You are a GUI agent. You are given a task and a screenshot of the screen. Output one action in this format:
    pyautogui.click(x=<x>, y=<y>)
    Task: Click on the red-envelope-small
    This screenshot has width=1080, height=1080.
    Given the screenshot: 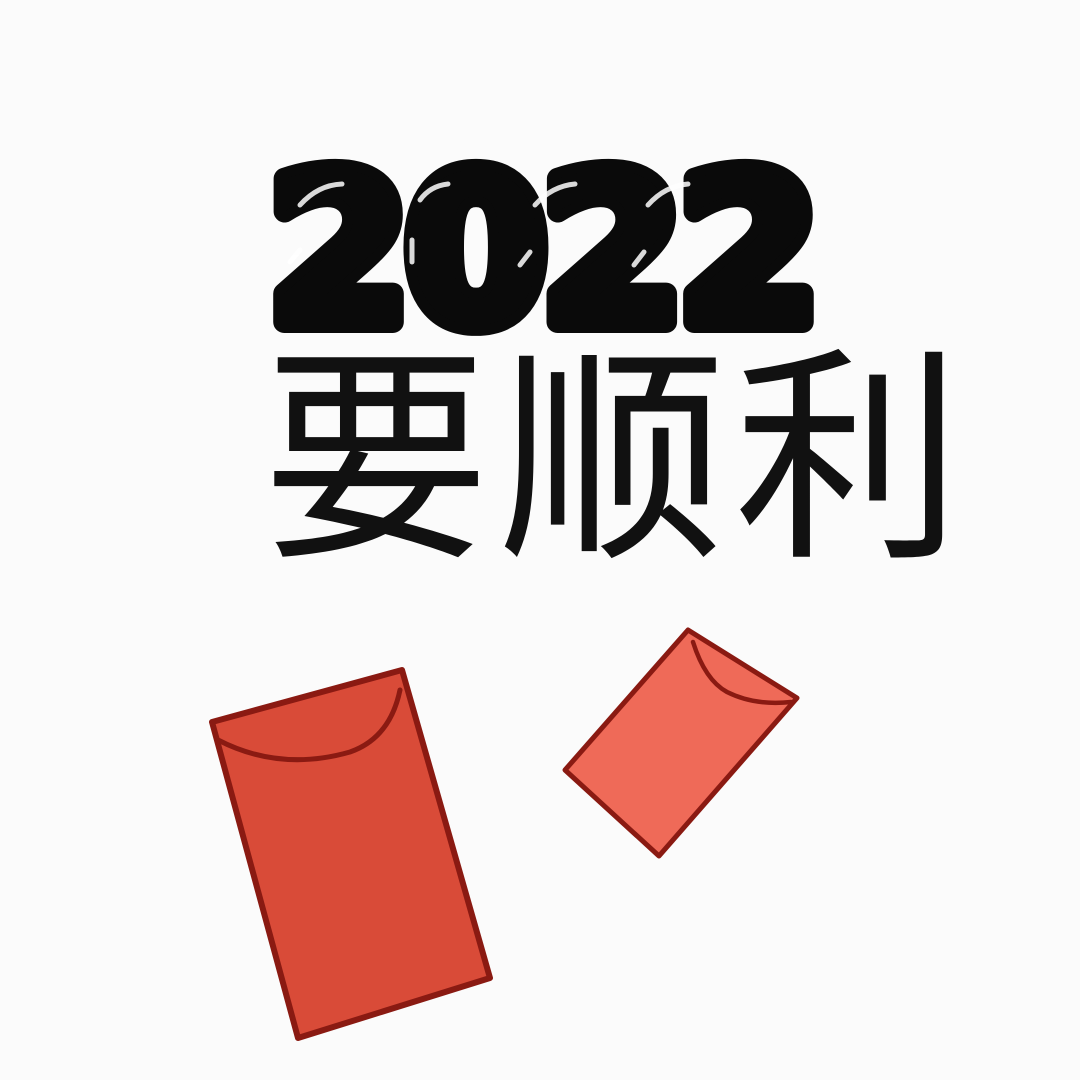 What is the action you would take?
    pyautogui.click(x=681, y=743)
    